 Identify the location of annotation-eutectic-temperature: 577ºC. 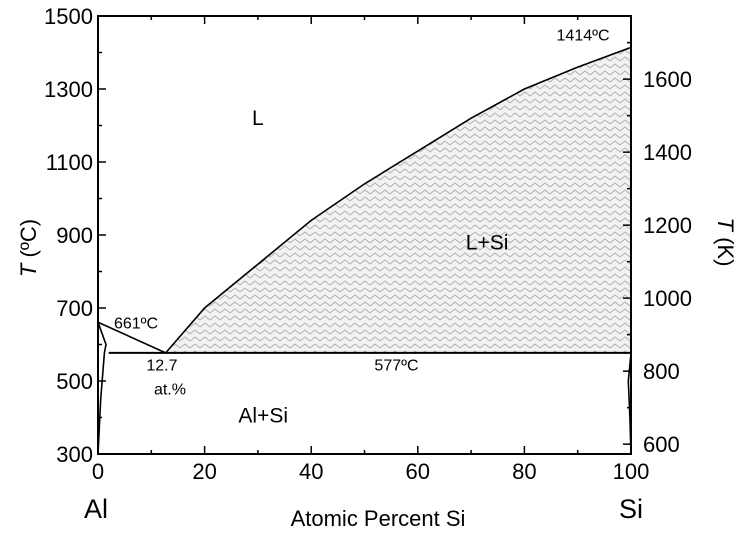
(396, 366).